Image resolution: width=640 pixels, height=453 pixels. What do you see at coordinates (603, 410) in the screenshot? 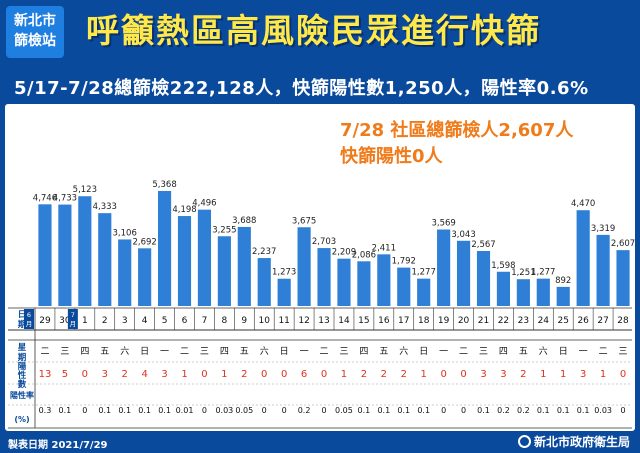
I see `positive-rate: 0.03` at bounding box center [603, 410].